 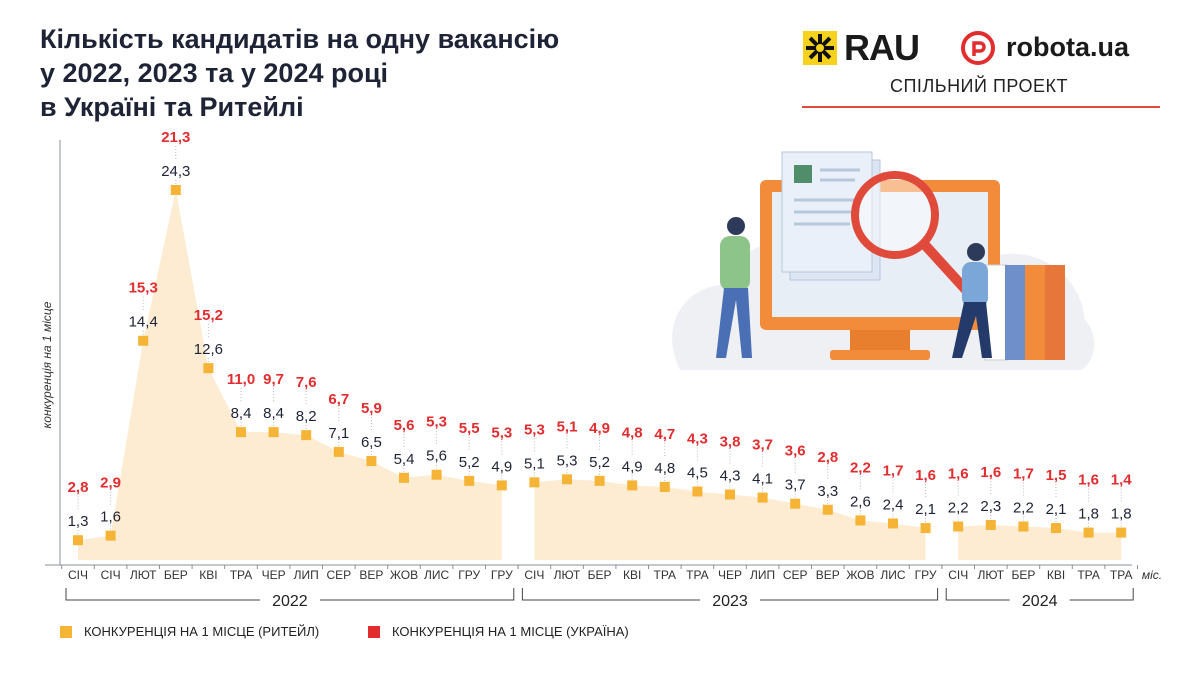 What do you see at coordinates (78, 487) in the screenshot?
I see `ukraine-value-label: 2,8` at bounding box center [78, 487].